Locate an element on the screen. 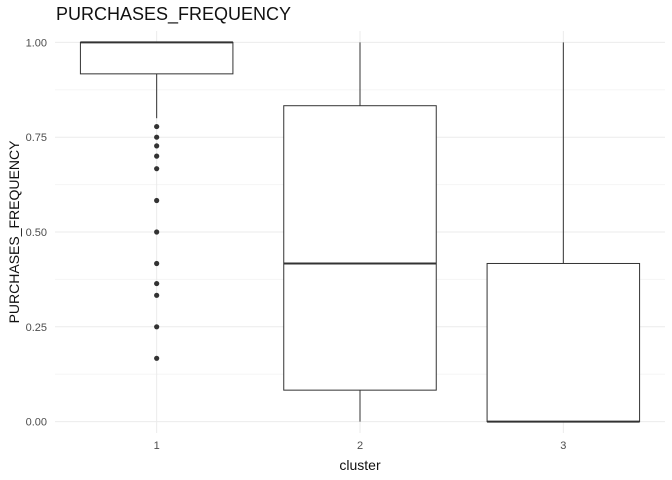 The width and height of the screenshot is (672, 480). x-tick-label: 2 is located at coordinates (360, 446).